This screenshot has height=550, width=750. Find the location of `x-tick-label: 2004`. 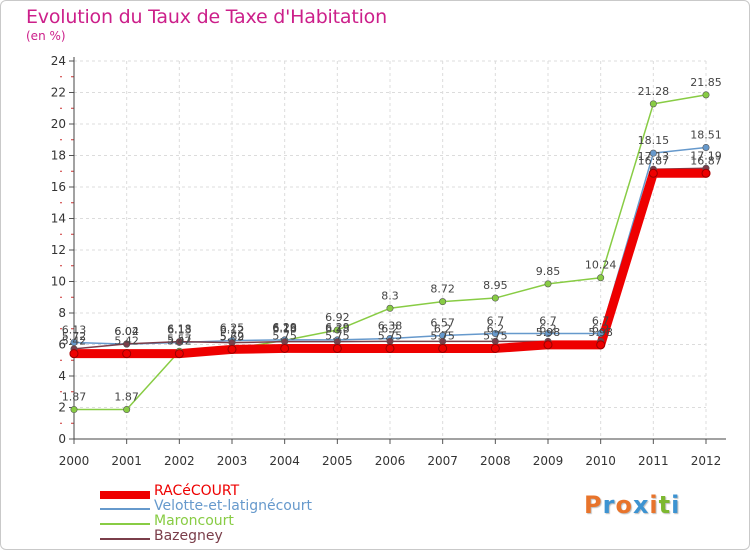

x-tick-label: 2004 is located at coordinates (284, 461).